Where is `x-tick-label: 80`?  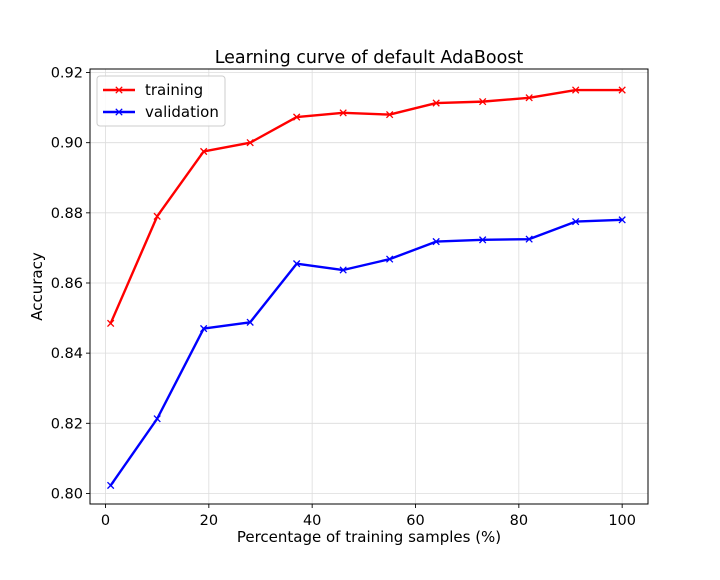
x-tick-label: 80 is located at coordinates (519, 521).